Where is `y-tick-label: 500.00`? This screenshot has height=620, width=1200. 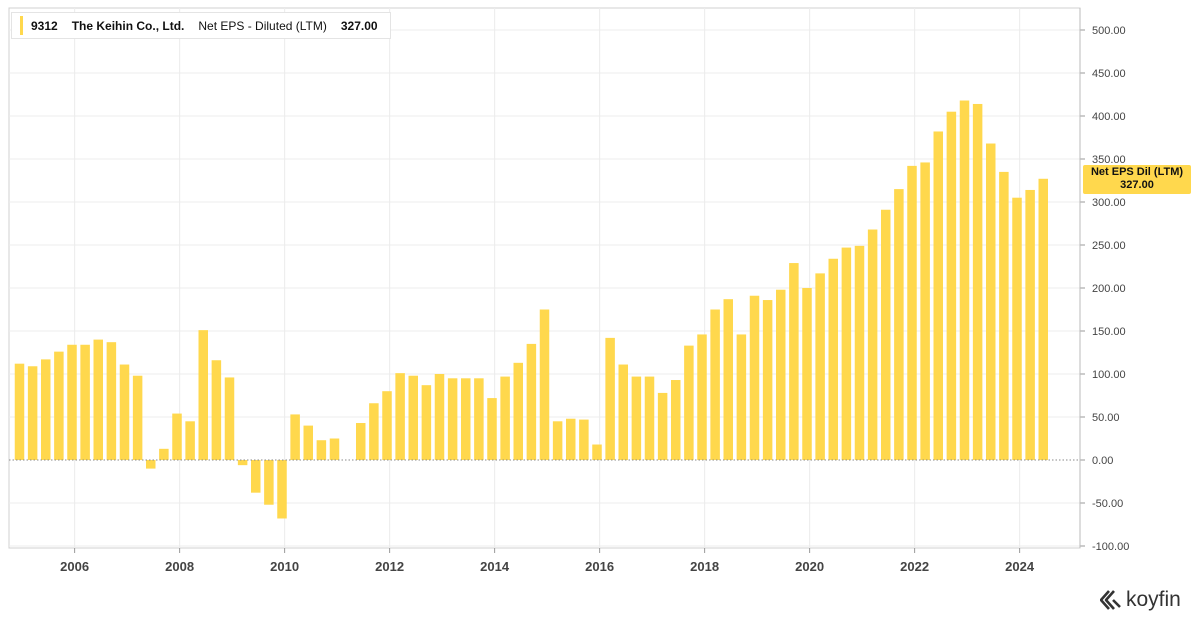 y-tick-label: 500.00 is located at coordinates (1109, 31).